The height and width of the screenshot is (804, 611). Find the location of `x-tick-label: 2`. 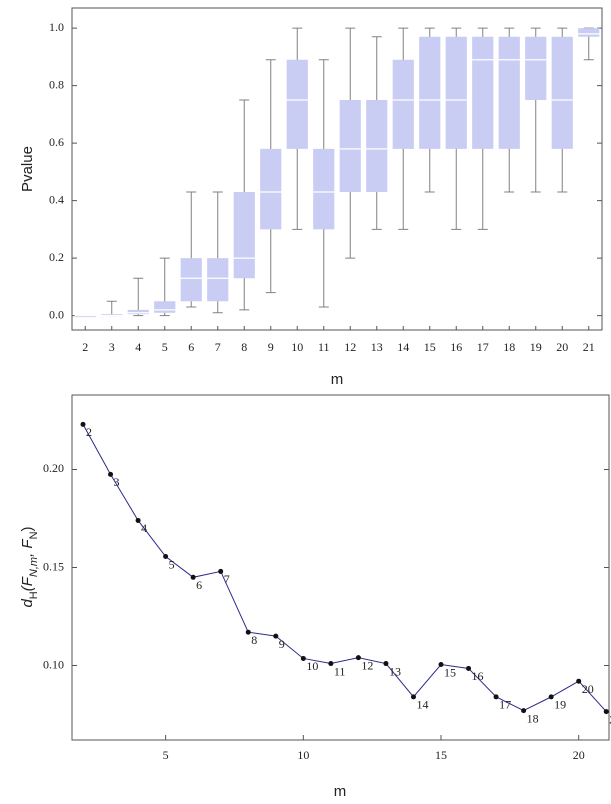

x-tick-label: 2 is located at coordinates (85, 347).